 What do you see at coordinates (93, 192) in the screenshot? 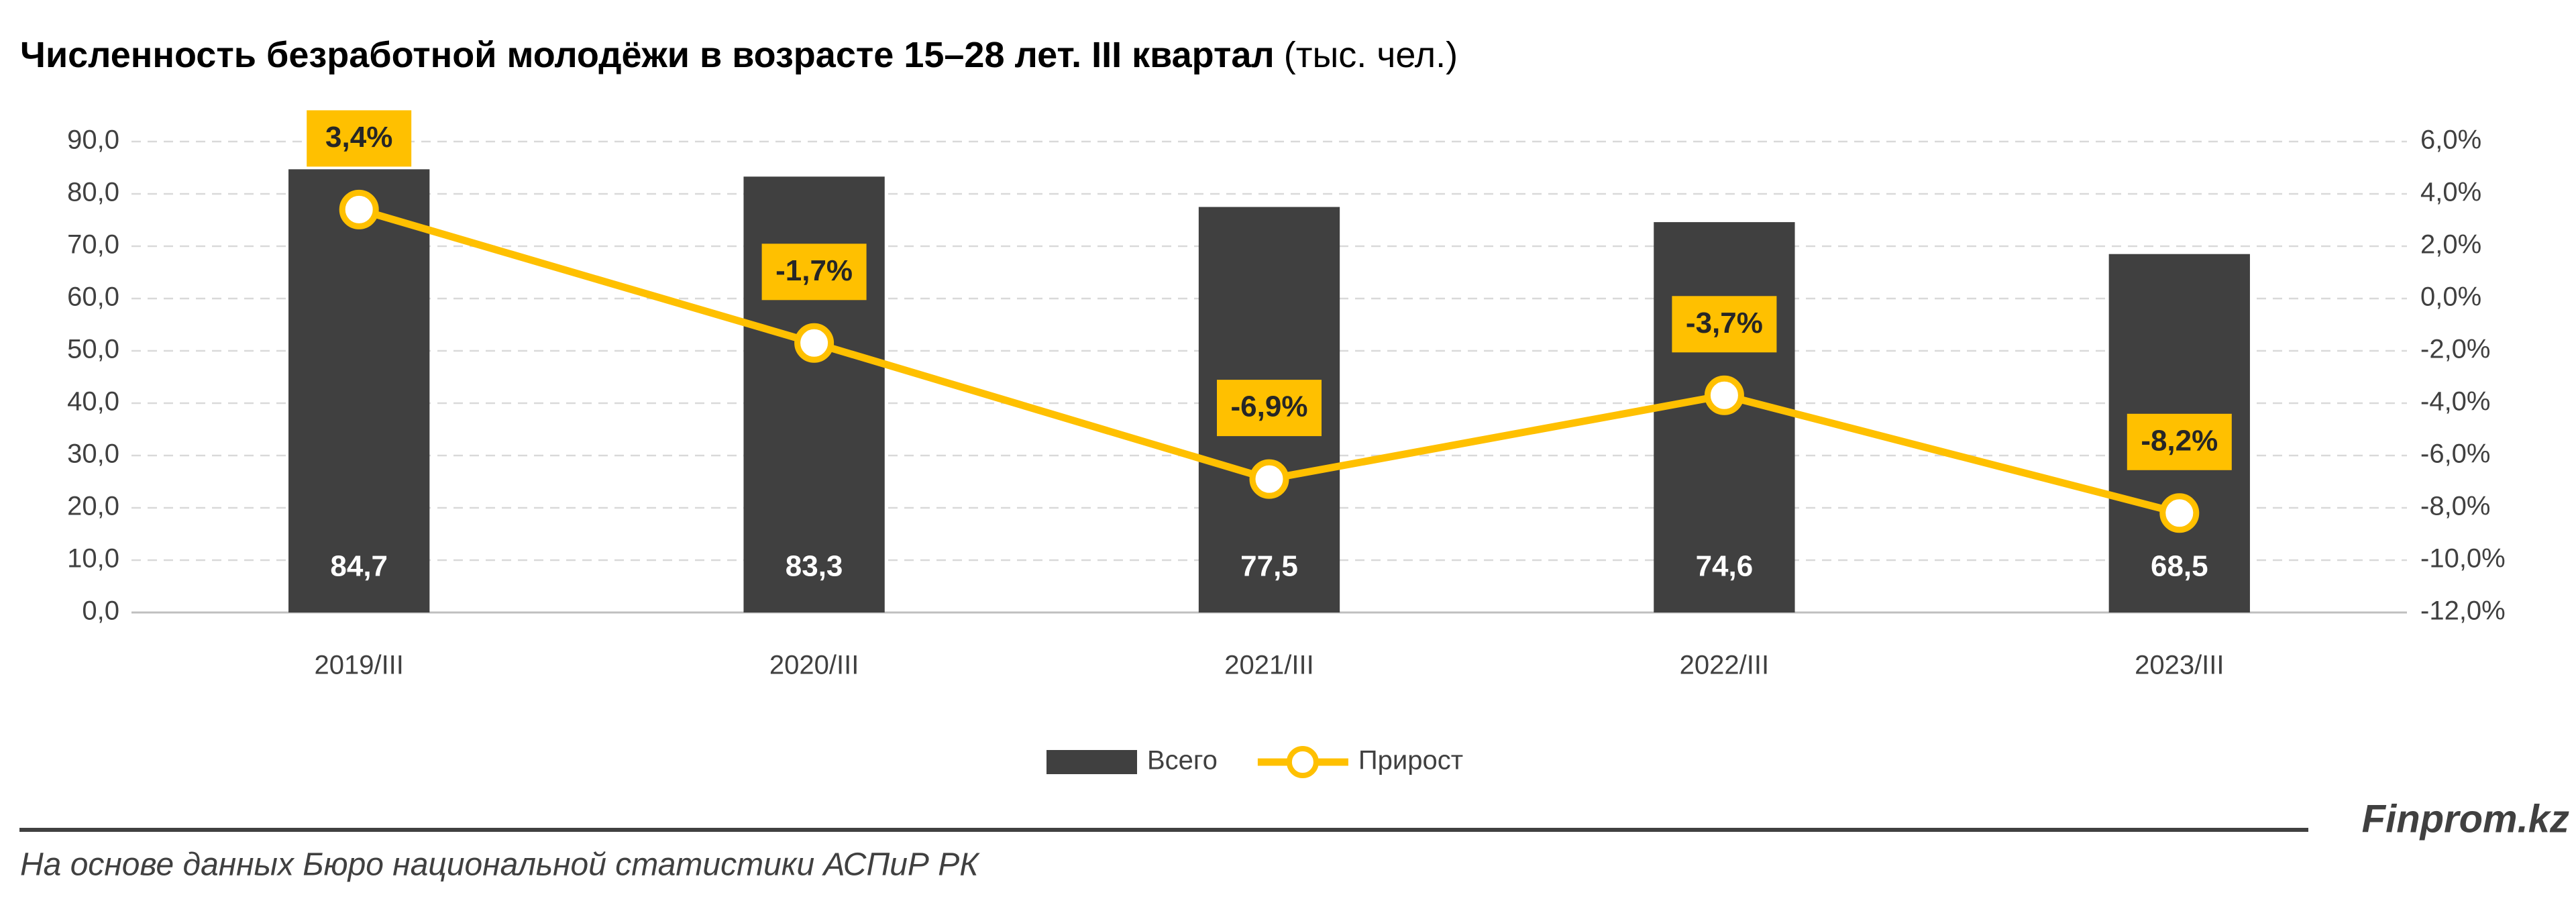
I see `y-tick-label: 80,0` at bounding box center [93, 192].